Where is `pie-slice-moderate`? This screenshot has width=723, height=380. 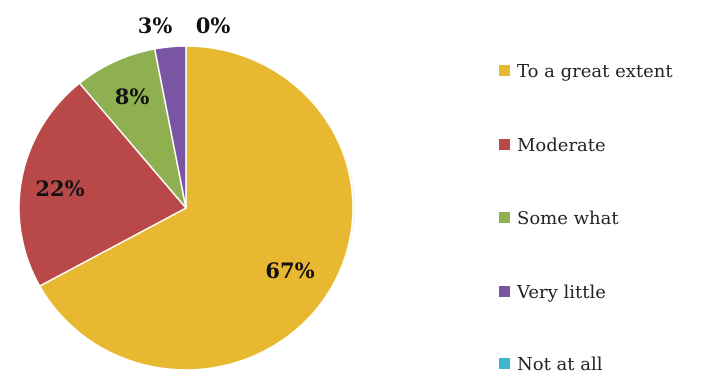
pie-slice-moderate is located at coordinates (102, 184).